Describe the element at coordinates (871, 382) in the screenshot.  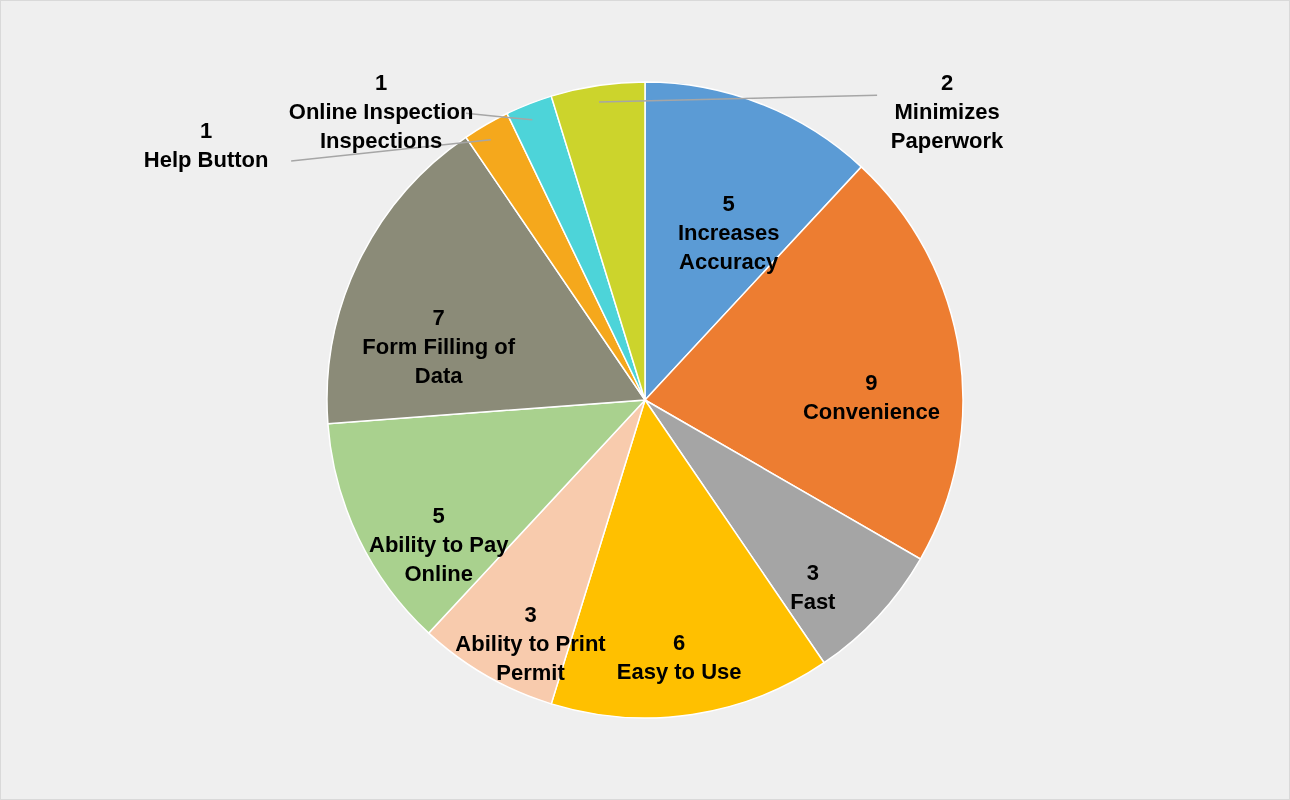
I see `data-label: 9` at that location.